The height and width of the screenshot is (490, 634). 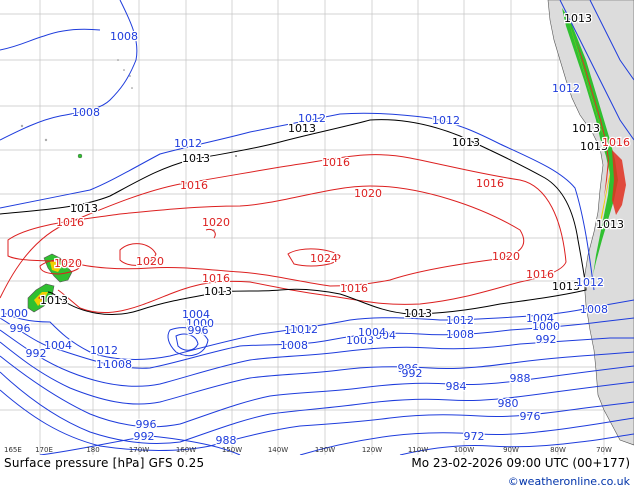 What do you see at coordinates (508, 403) in the screenshot?
I see `isobar-label: 980` at bounding box center [508, 403].